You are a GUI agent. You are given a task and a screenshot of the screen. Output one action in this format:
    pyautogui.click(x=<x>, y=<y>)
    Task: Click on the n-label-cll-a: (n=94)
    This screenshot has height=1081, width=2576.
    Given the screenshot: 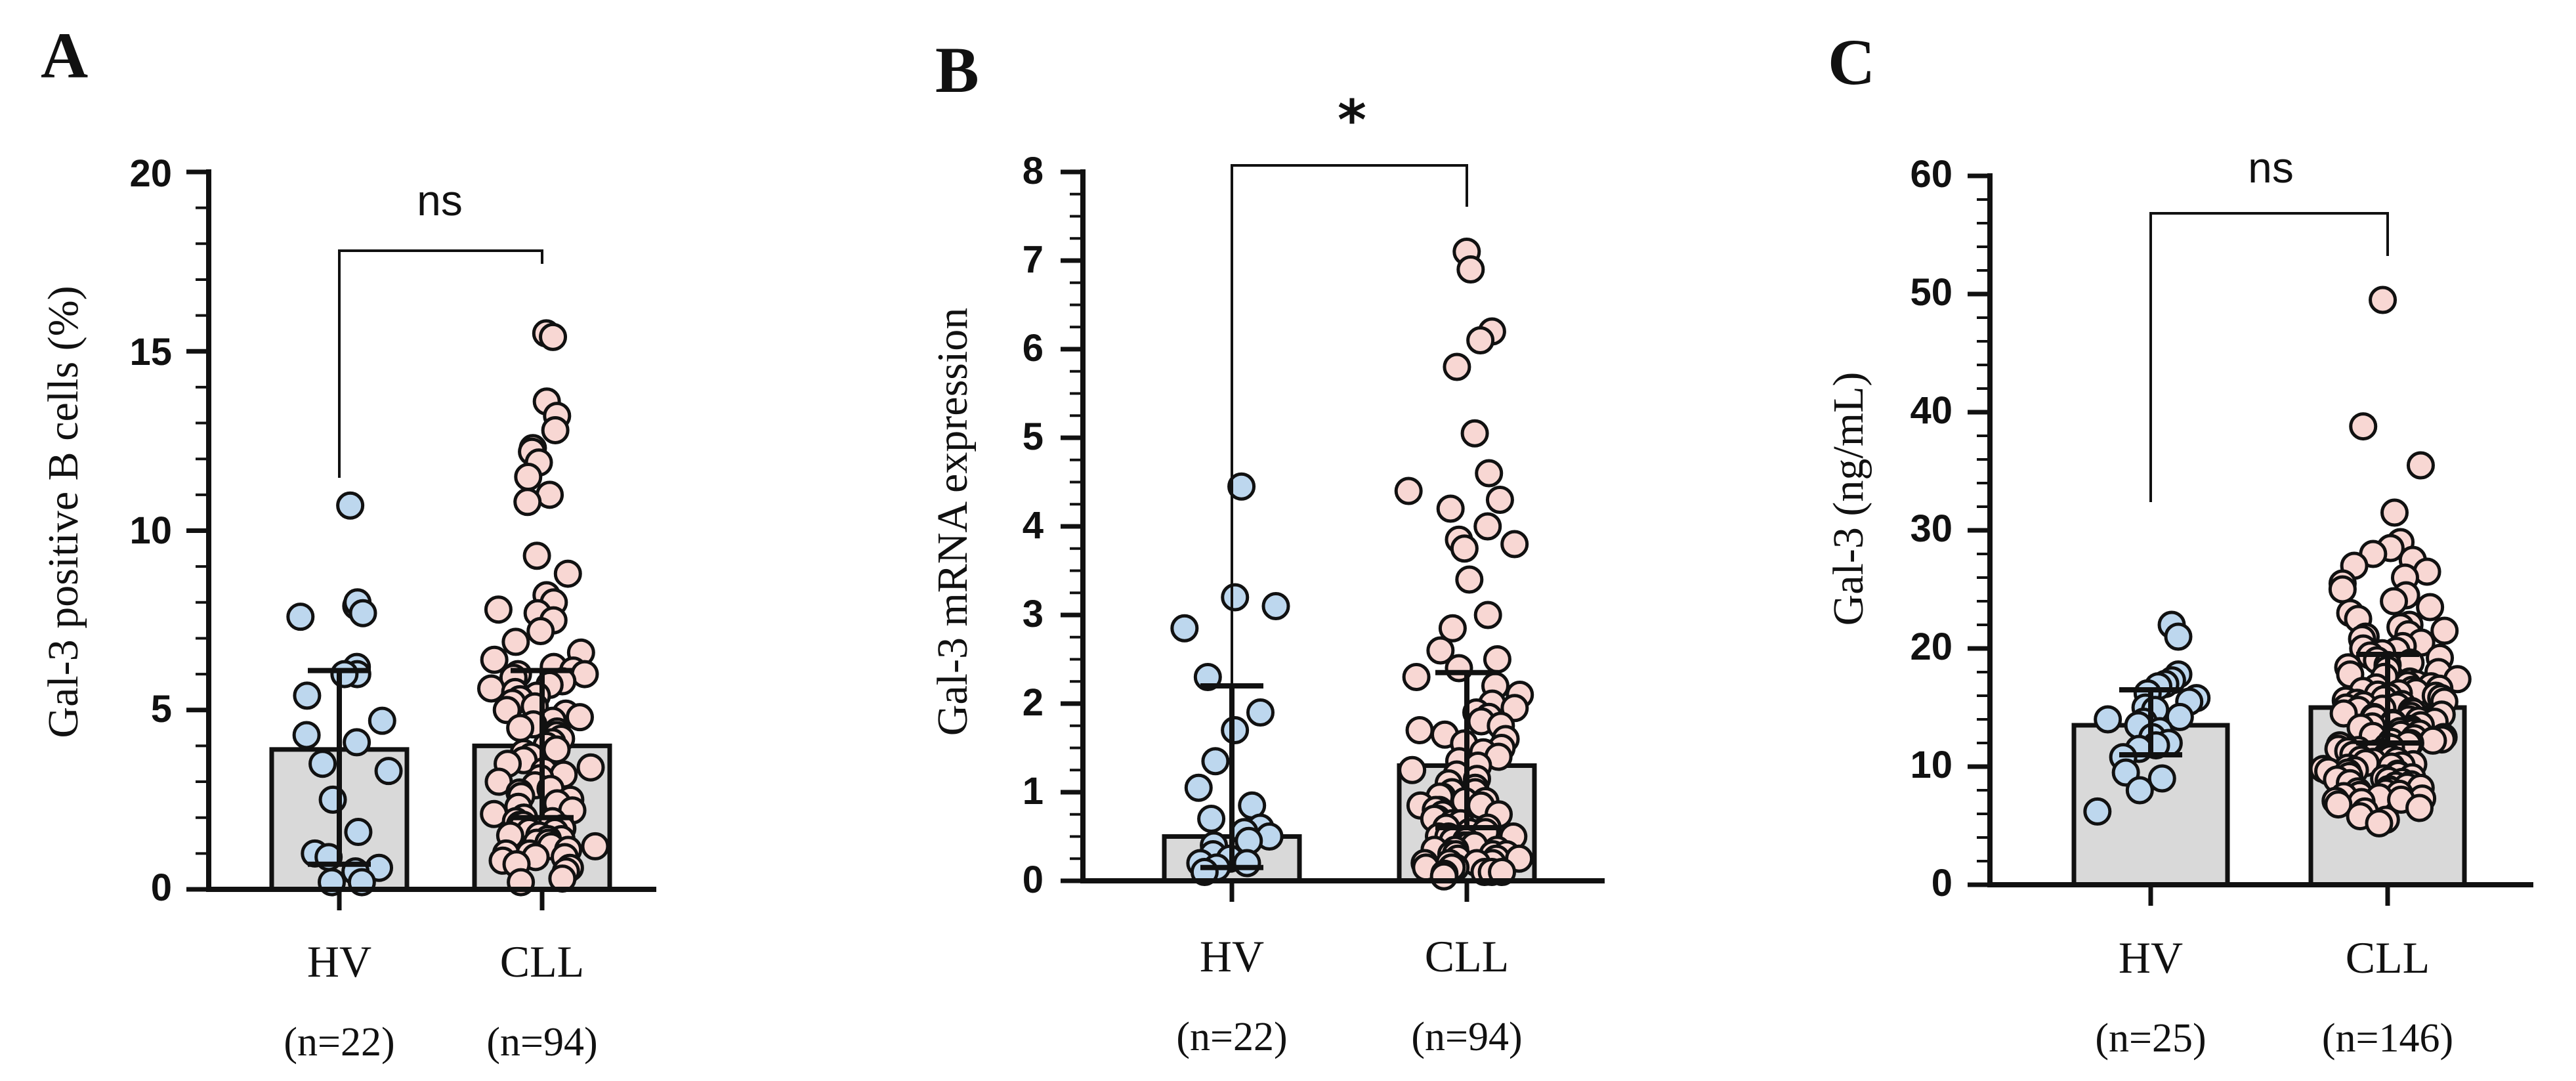 What is the action you would take?
    pyautogui.click(x=541, y=1042)
    